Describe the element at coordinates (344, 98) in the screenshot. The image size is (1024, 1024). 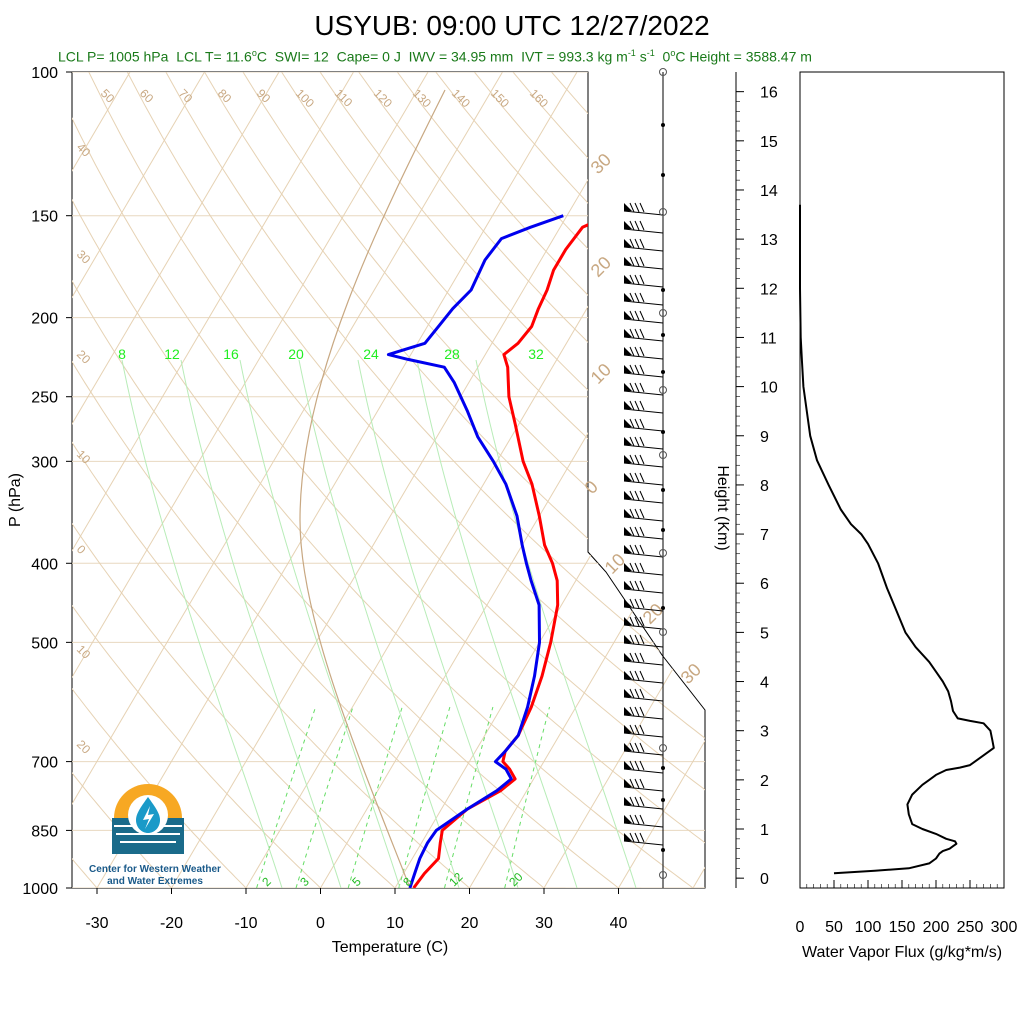
I see `isotherm-label: 110` at that location.